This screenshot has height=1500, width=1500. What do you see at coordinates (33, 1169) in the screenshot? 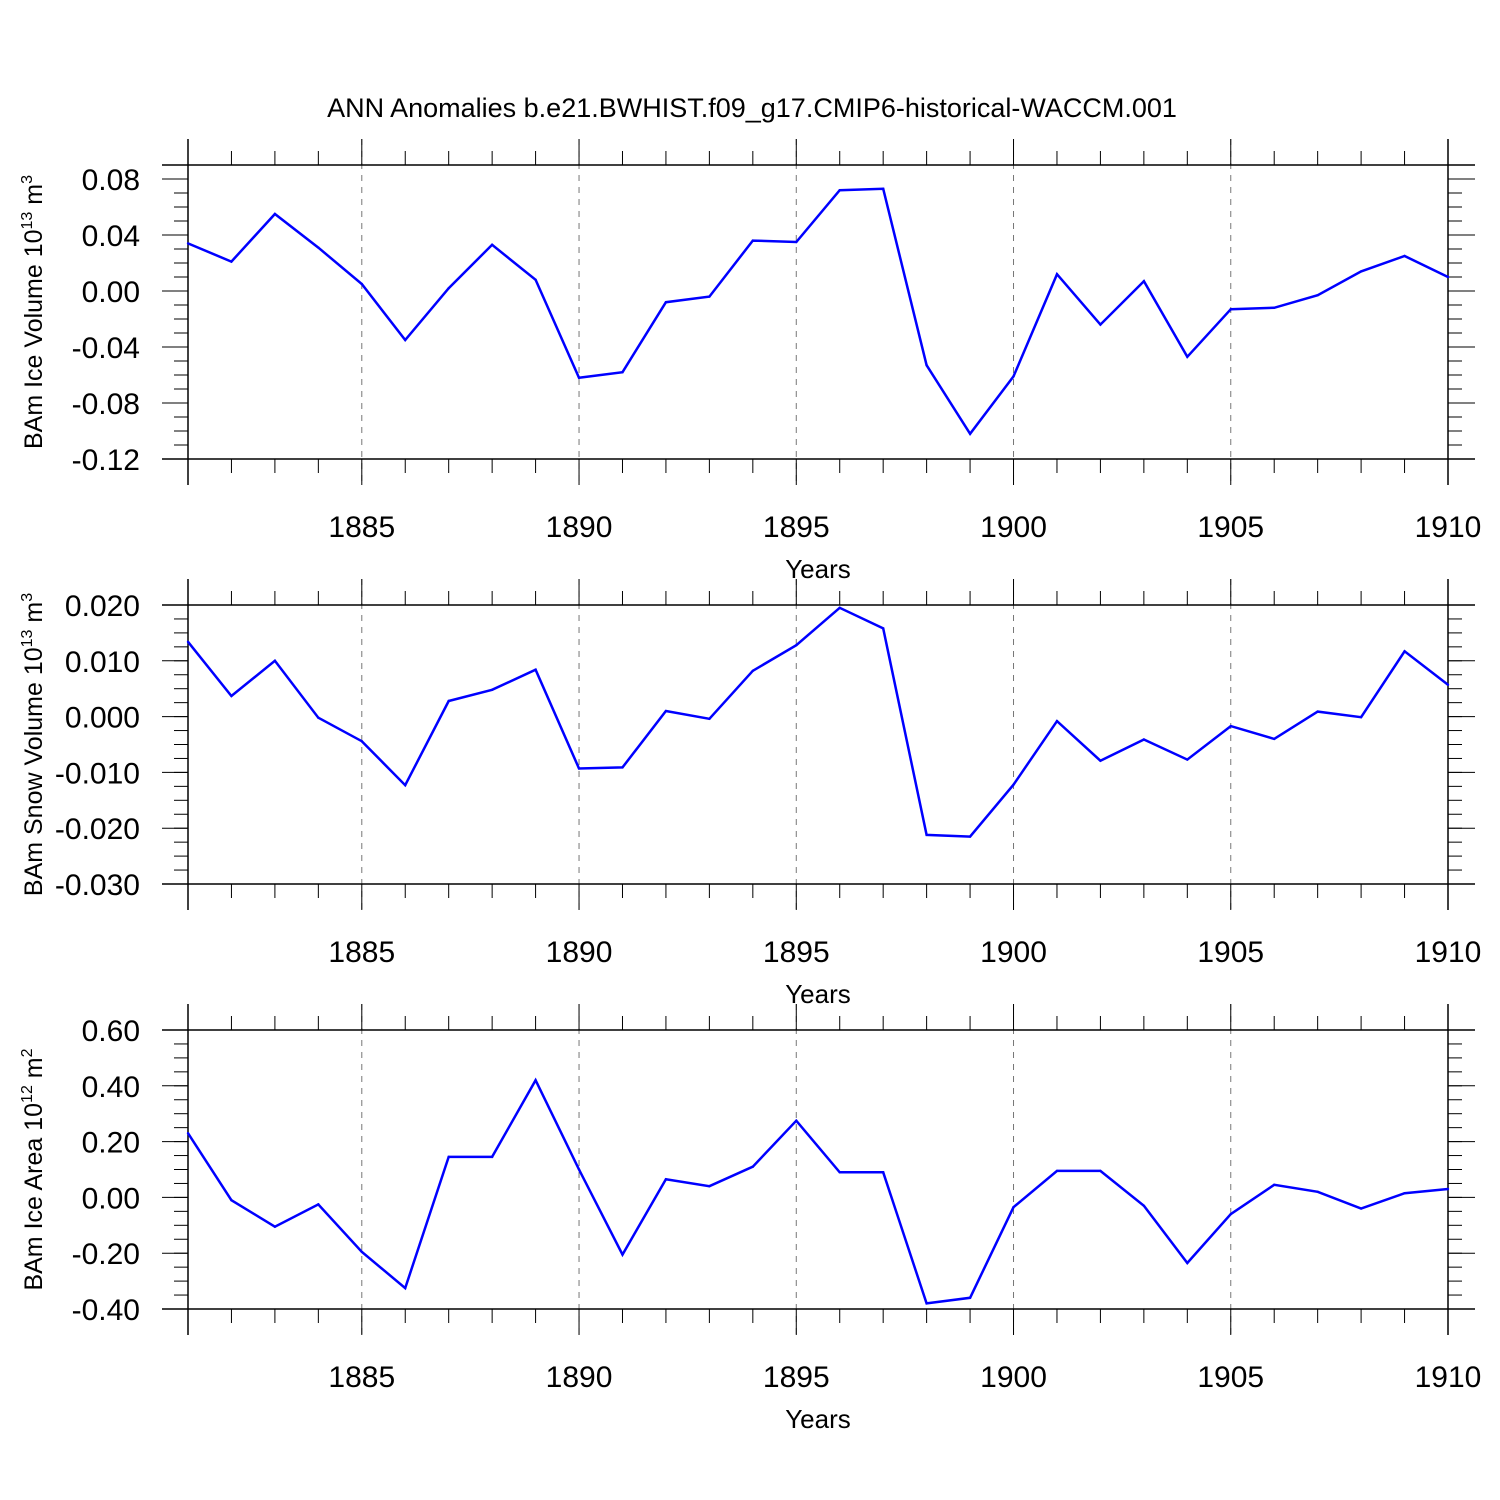
I see `y-axis-title: BAm Ice Area 1012 m2` at bounding box center [33, 1169].